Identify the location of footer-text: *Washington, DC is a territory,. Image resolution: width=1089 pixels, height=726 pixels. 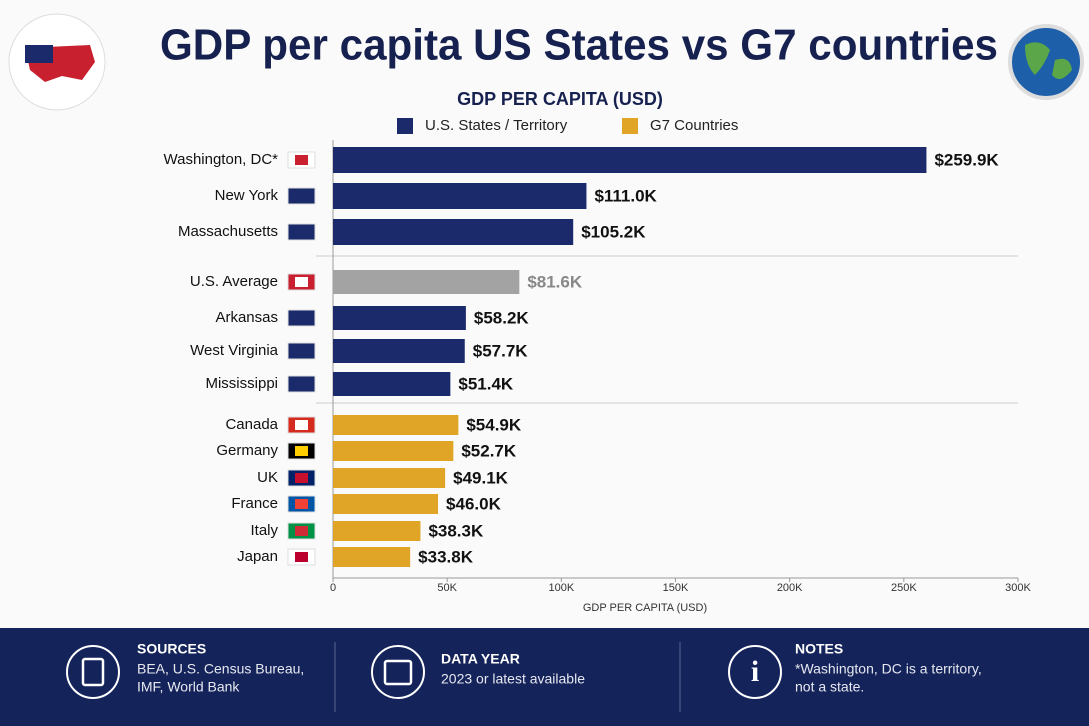
(888, 669).